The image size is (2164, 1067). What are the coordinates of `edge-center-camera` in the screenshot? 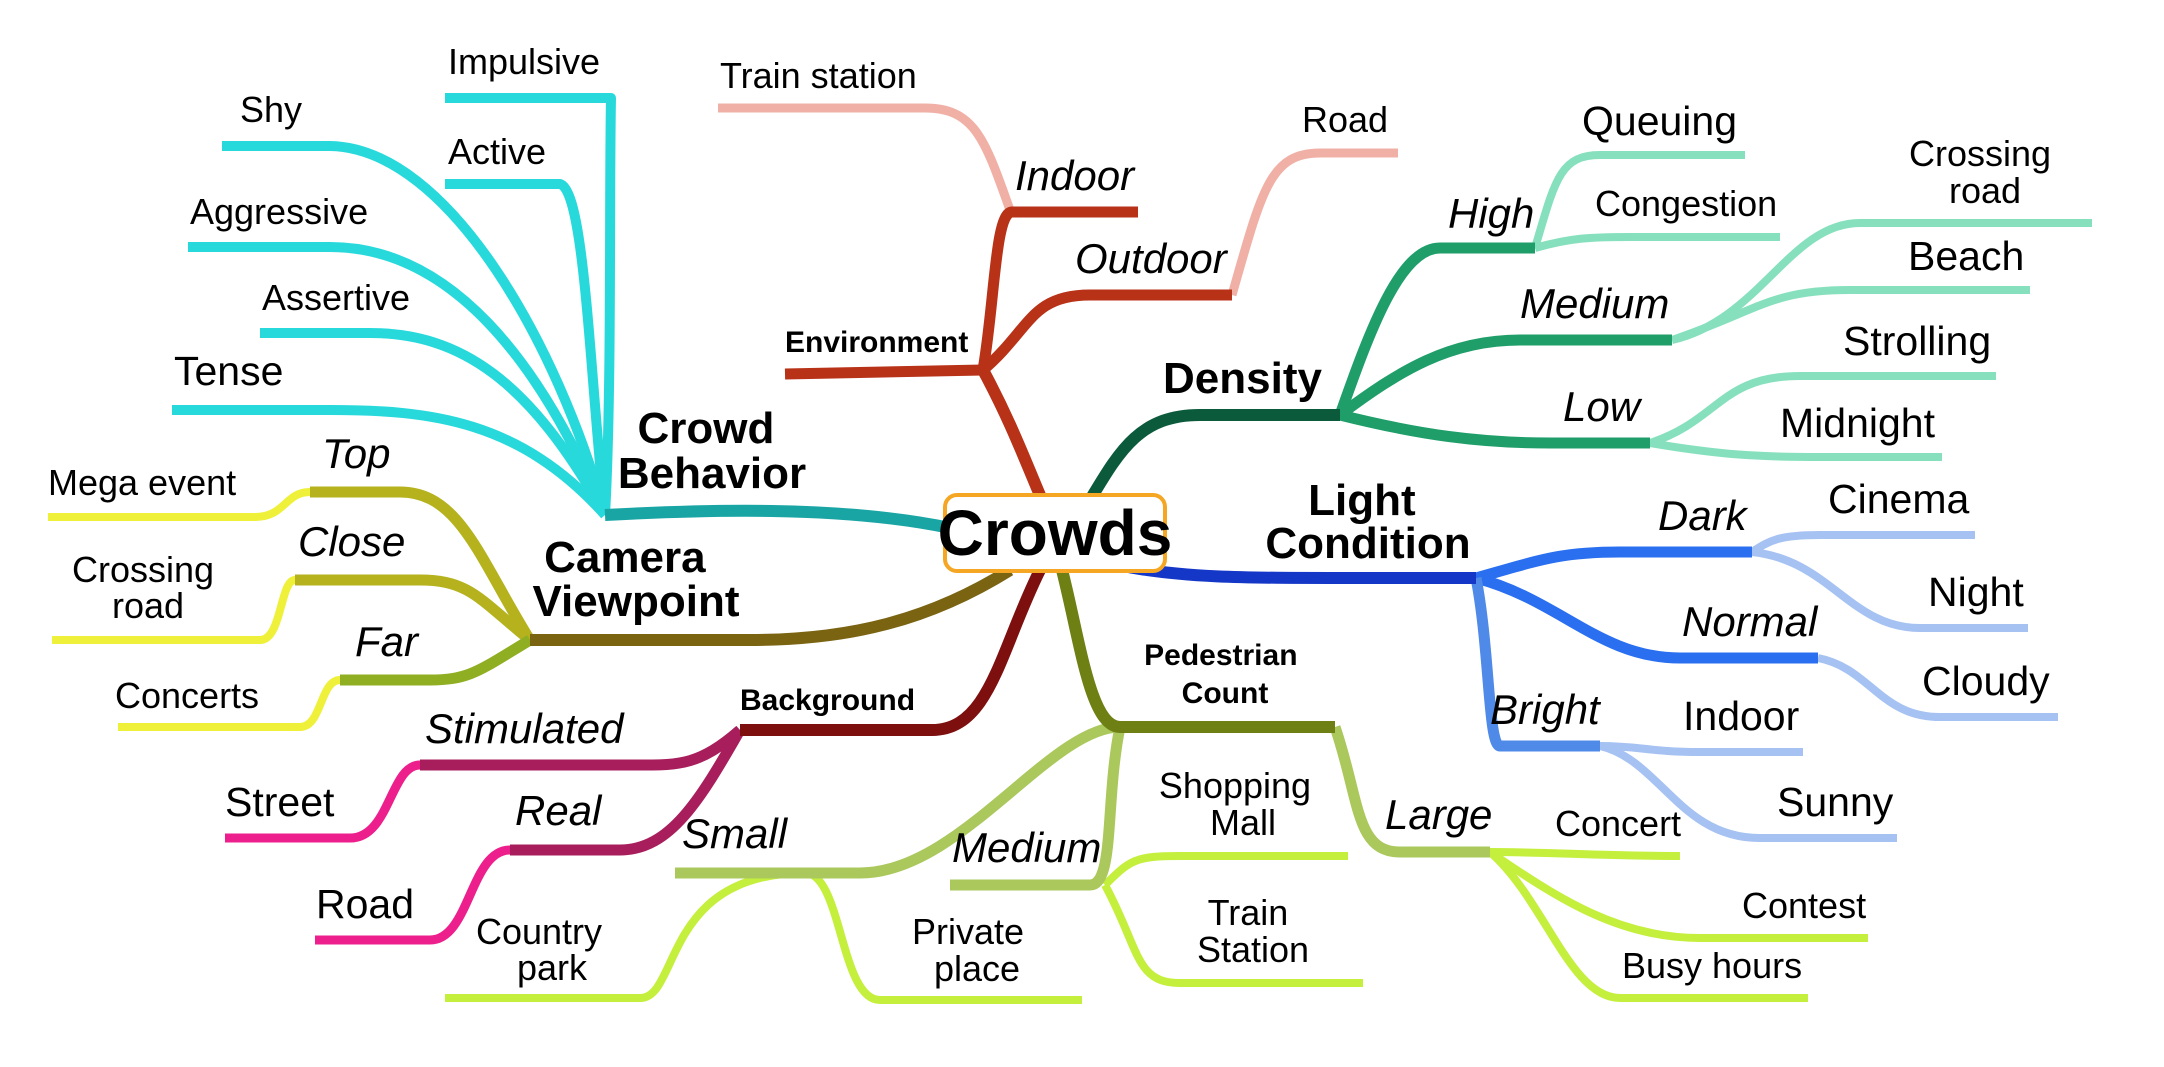 It's located at (772, 605).